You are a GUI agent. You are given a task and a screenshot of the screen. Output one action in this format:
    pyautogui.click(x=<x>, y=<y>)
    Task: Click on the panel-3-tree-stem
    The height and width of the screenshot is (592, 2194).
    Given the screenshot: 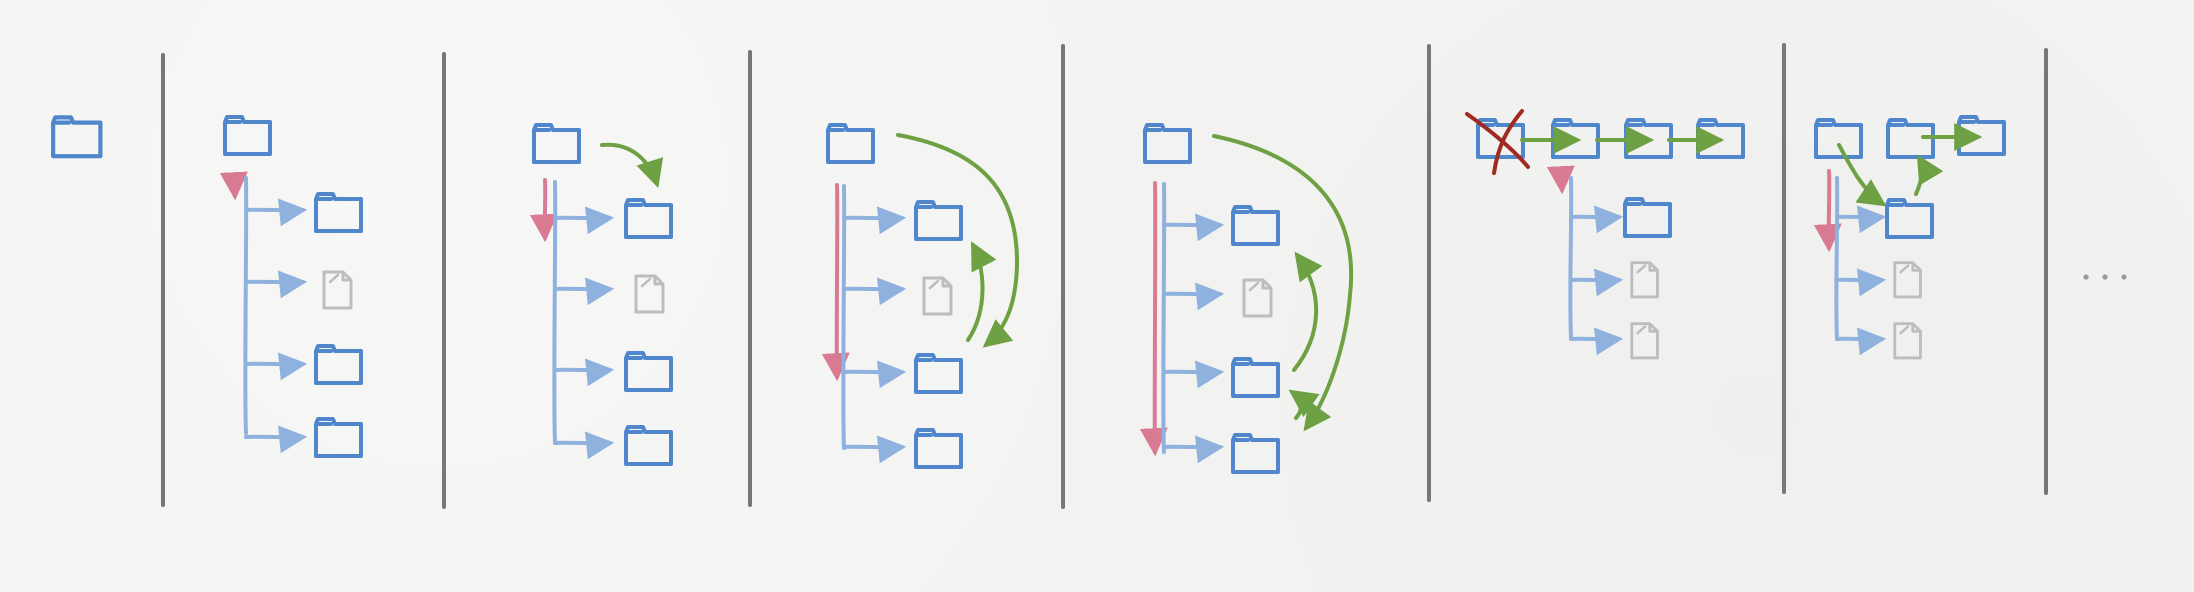 What is the action you would take?
    pyautogui.click(x=555, y=312)
    